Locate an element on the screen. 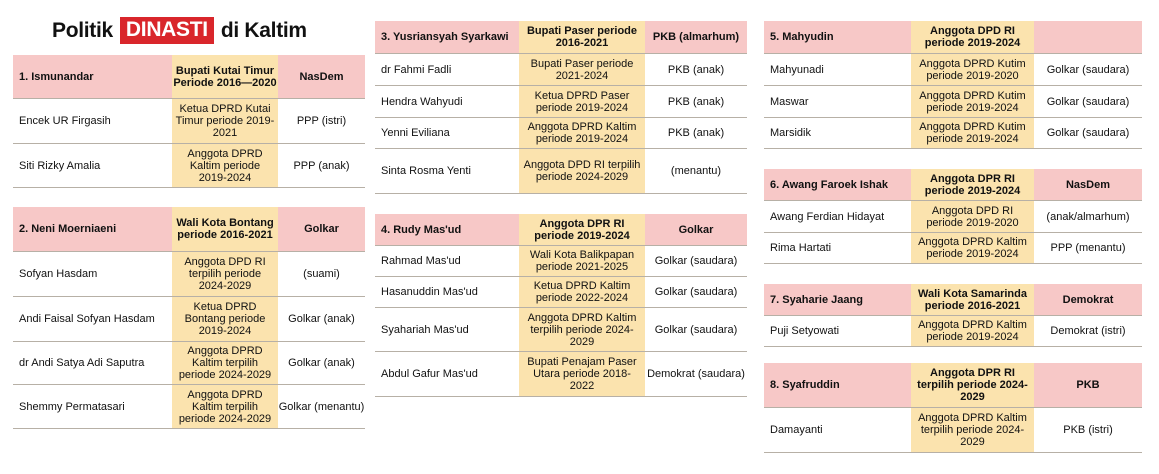 The image size is (1159, 474). member-name: Sinta Rosma Yenti is located at coordinates (447, 171).